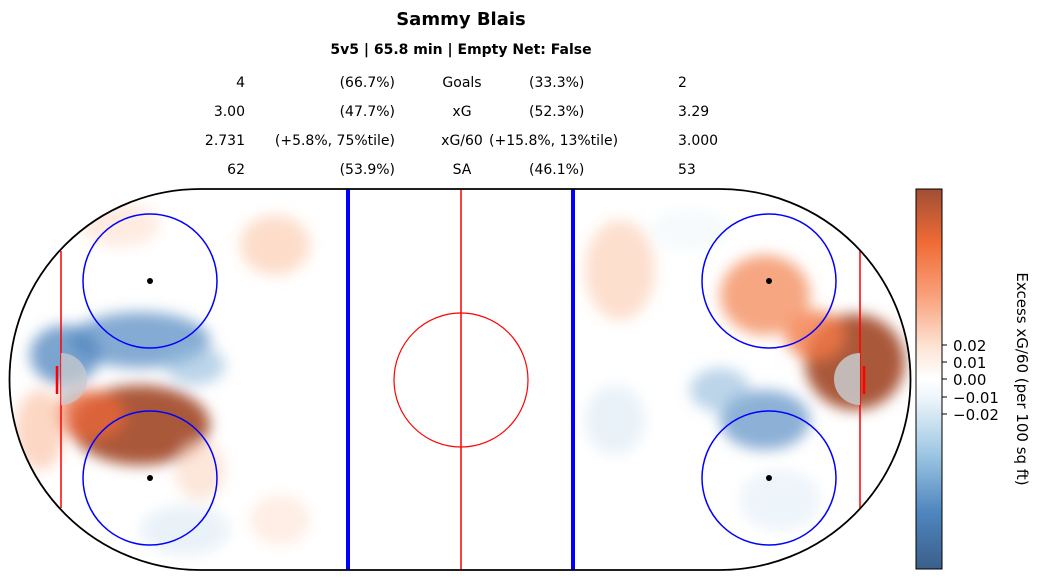 The height and width of the screenshot is (582, 1041). What do you see at coordinates (462, 141) in the screenshot?
I see `stat-xg60-label: xG/60` at bounding box center [462, 141].